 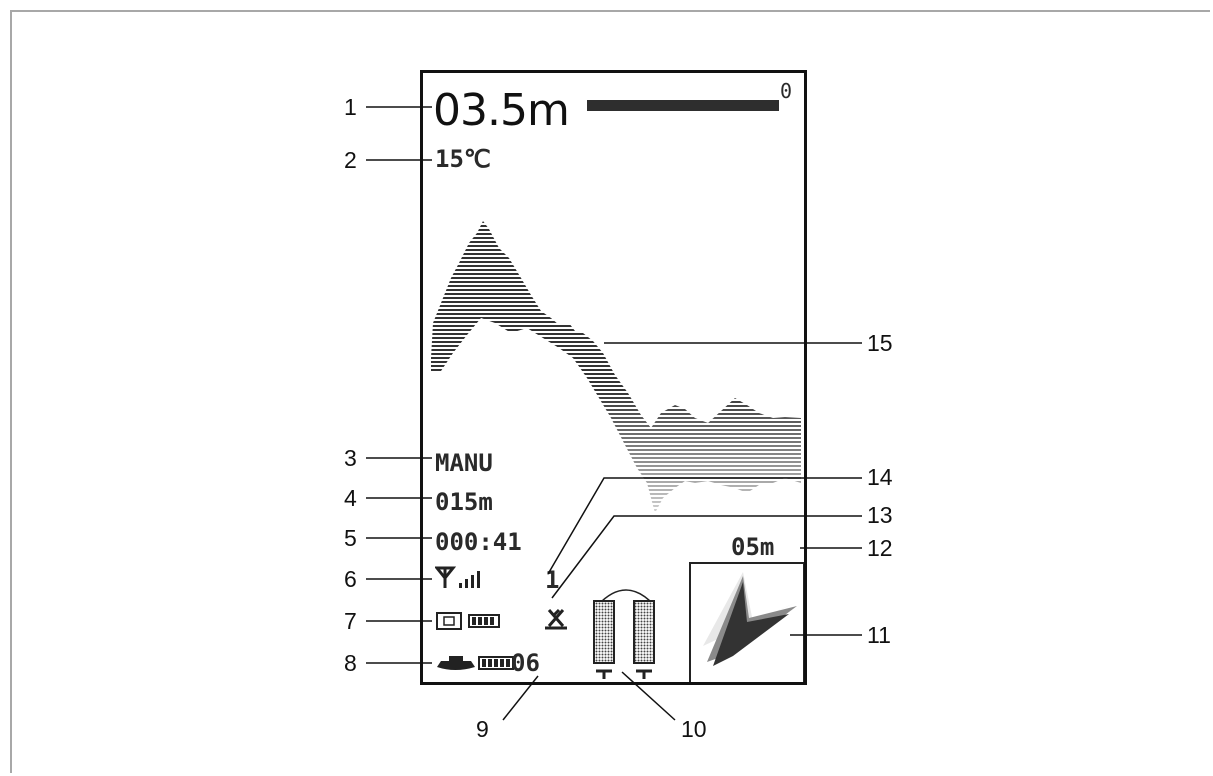 What do you see at coordinates (468, 621) in the screenshot?
I see `transmitter-battery-icon` at bounding box center [468, 621].